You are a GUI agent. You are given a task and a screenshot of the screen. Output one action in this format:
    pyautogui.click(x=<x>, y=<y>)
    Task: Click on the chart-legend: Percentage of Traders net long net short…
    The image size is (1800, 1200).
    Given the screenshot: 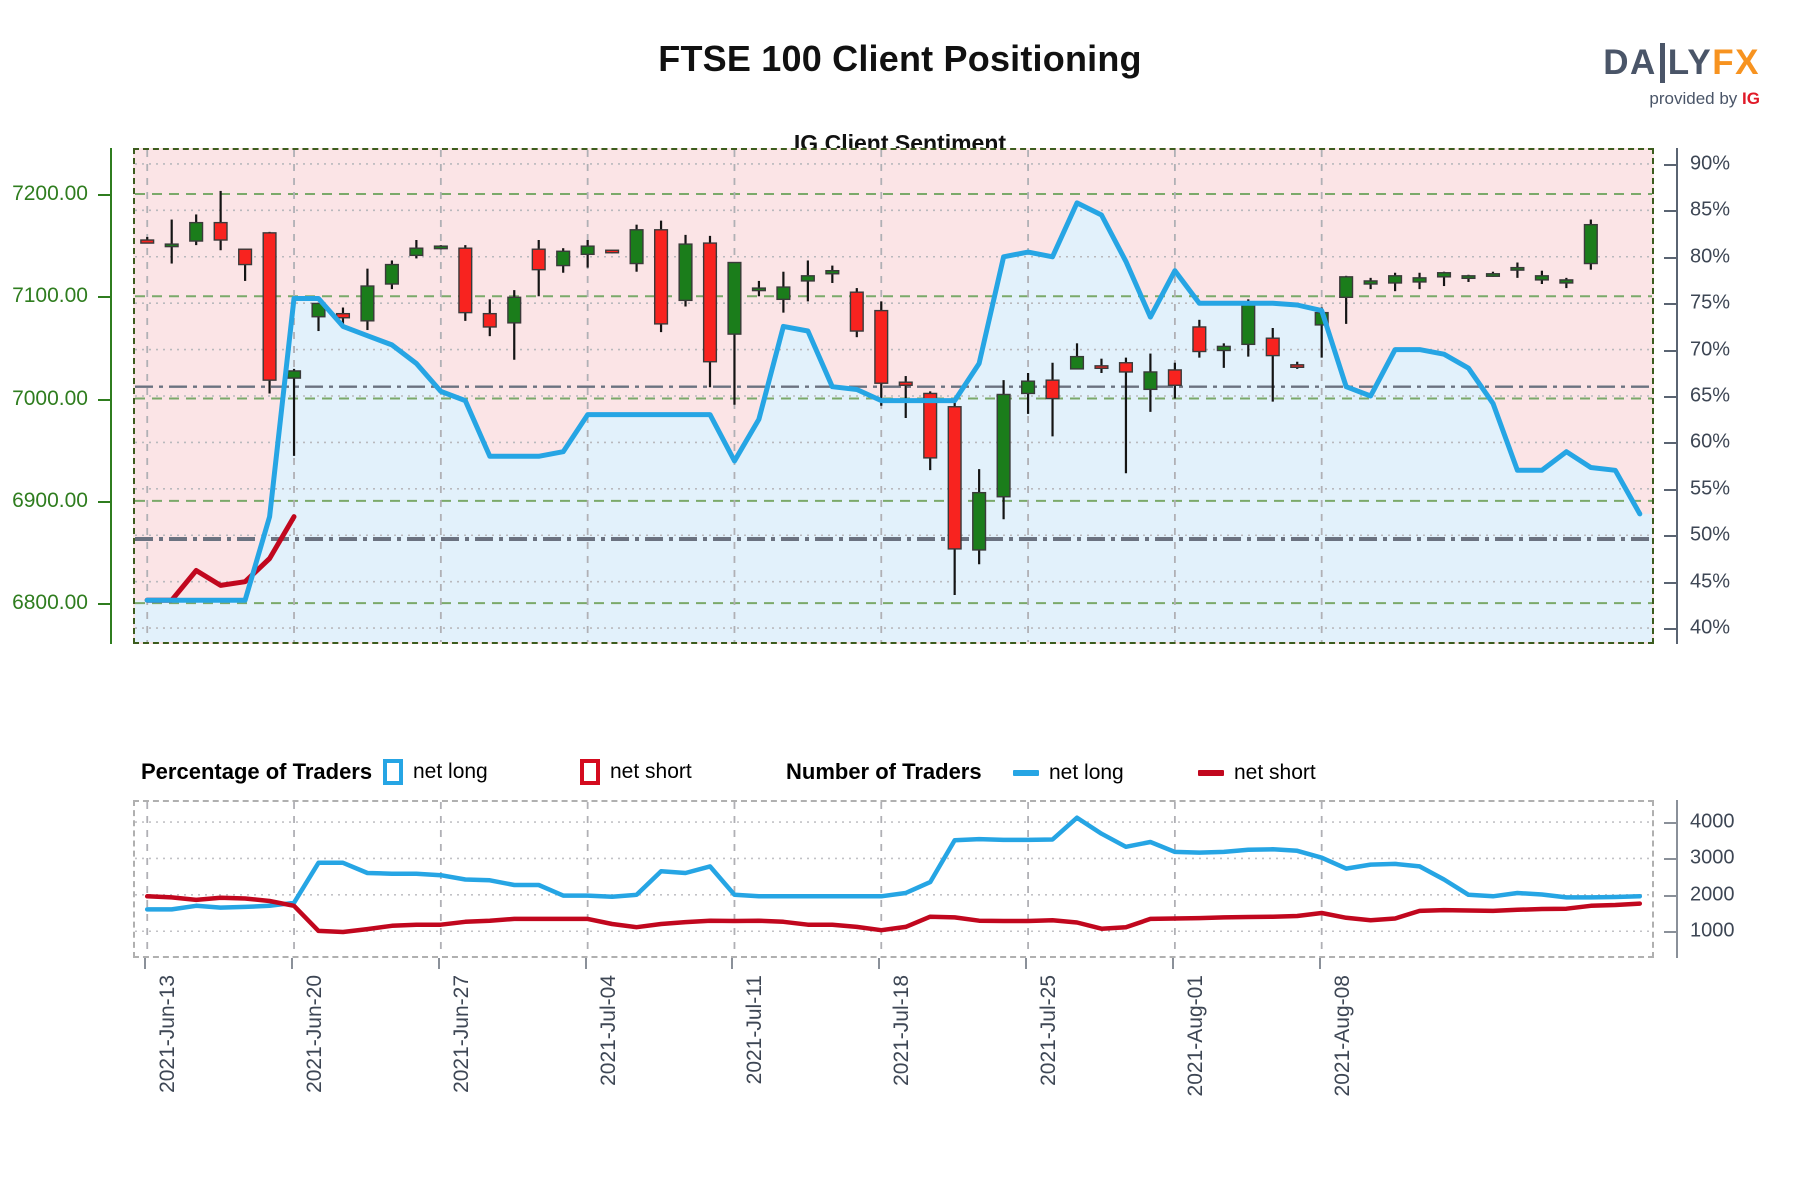 What is the action you would take?
    pyautogui.click(x=893, y=775)
    